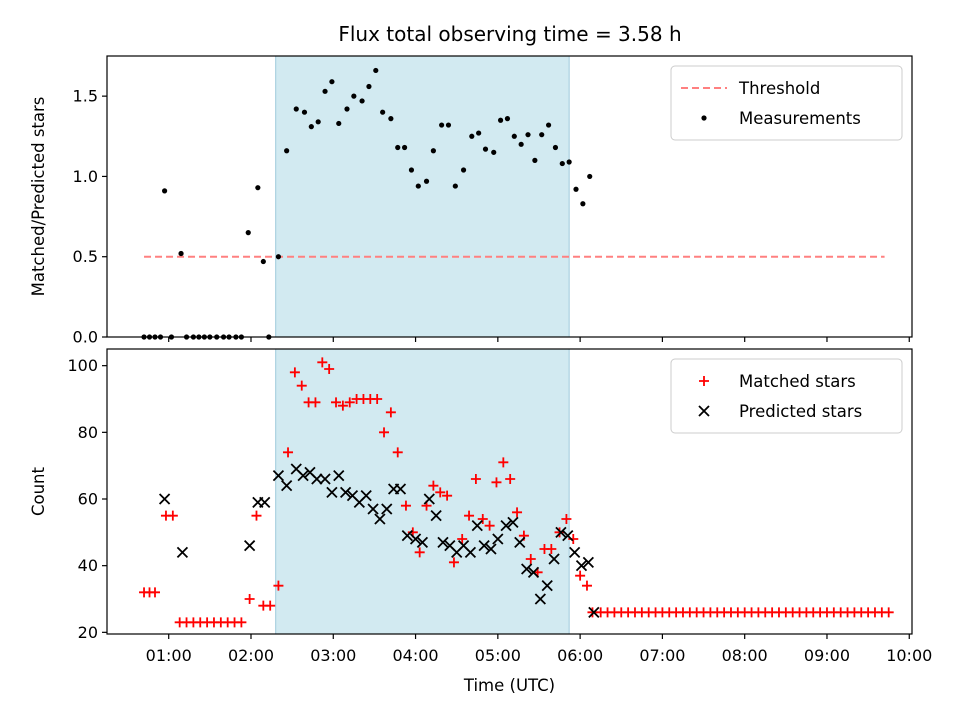 Image resolution: width=960 pixels, height=724 pixels. I want to click on x-tick-label: 10:00, so click(909, 655).